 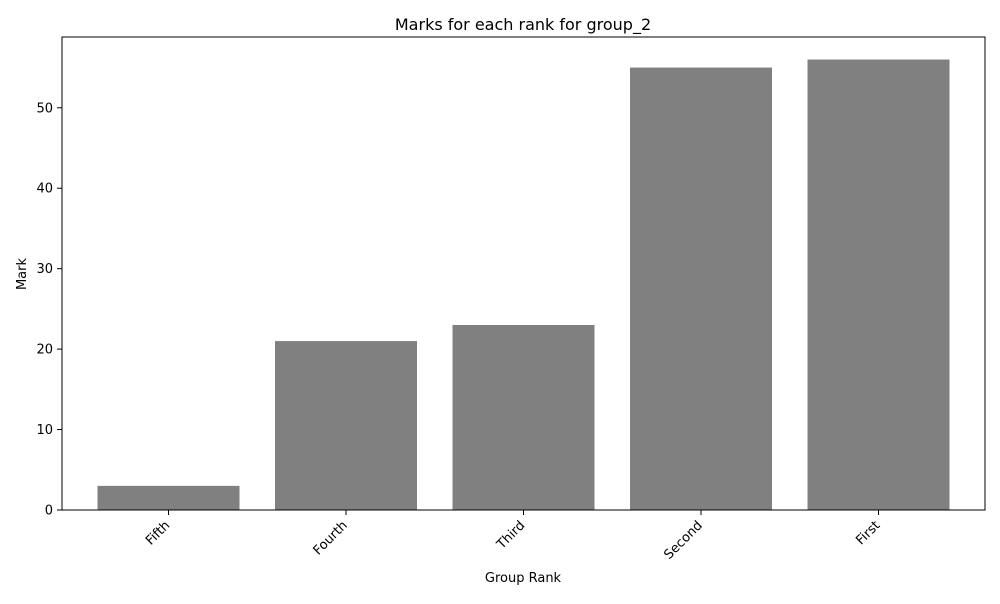 What do you see at coordinates (511, 535) in the screenshot?
I see `x-tick-label-third: Third` at bounding box center [511, 535].